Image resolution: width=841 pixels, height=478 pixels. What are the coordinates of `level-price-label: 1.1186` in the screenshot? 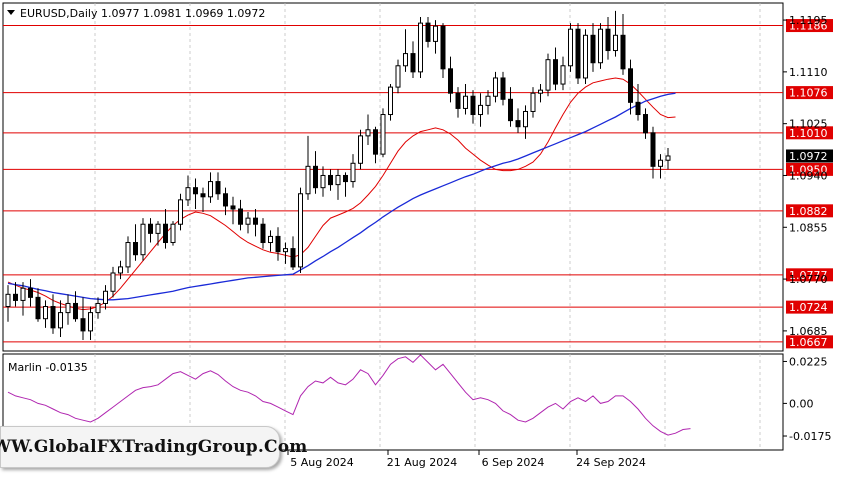 It's located at (808, 26).